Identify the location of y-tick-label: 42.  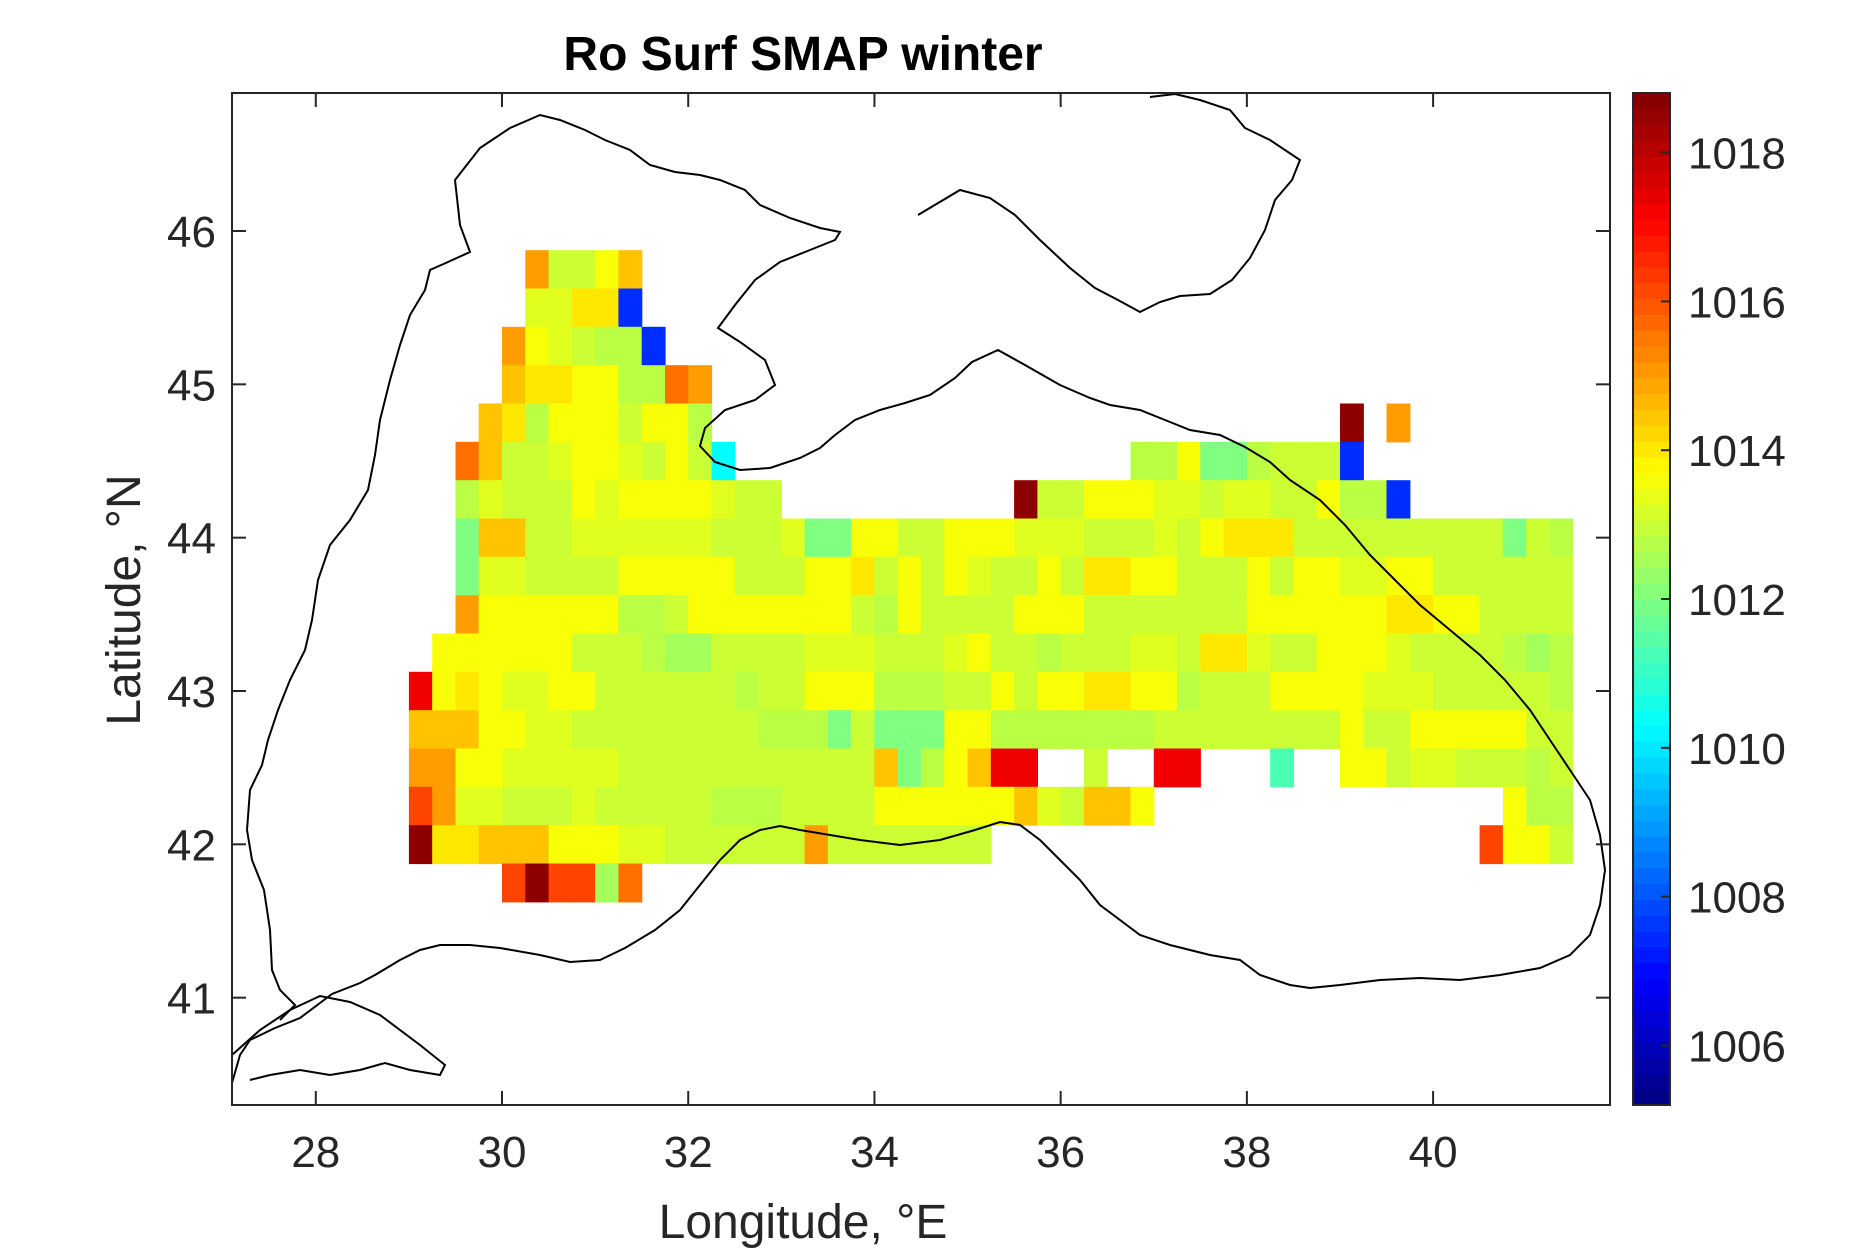
(191, 845).